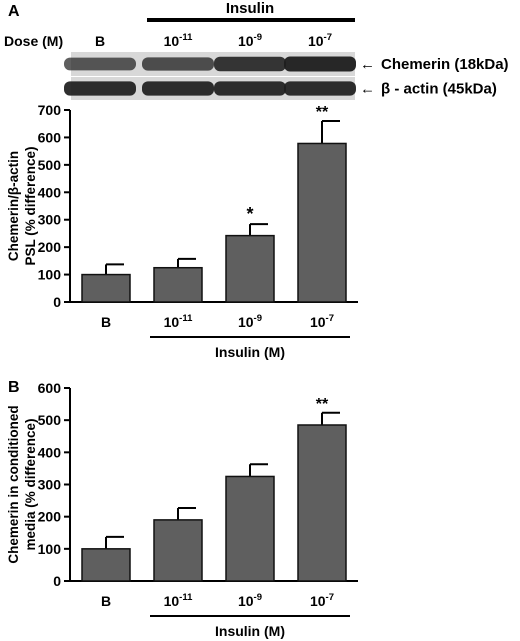 This screenshot has height=641, width=520. I want to click on blot-lane-labels: B 10-11 10-9 10-7, so click(213, 40).